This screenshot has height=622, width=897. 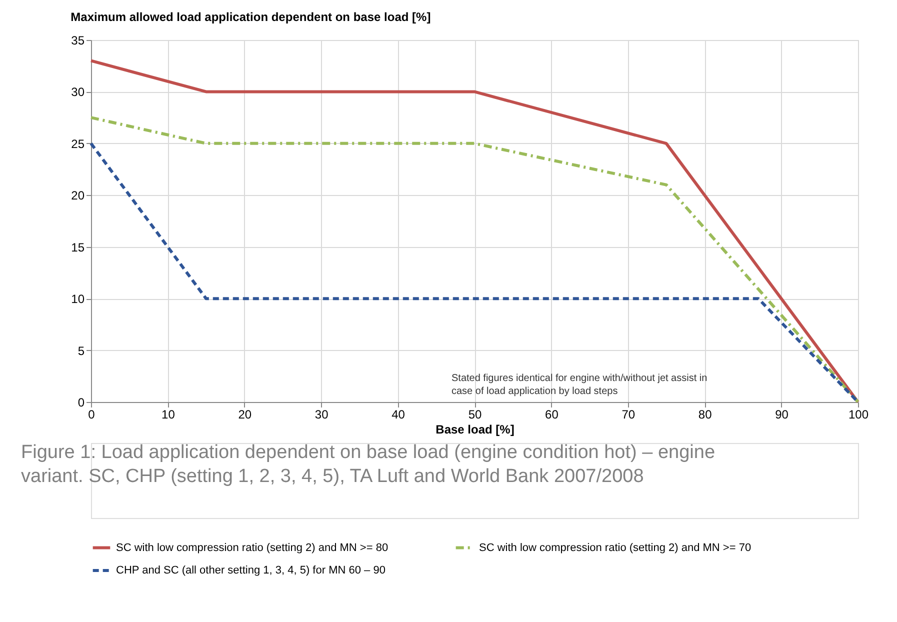 I want to click on x-tick-label: 80, so click(x=705, y=415).